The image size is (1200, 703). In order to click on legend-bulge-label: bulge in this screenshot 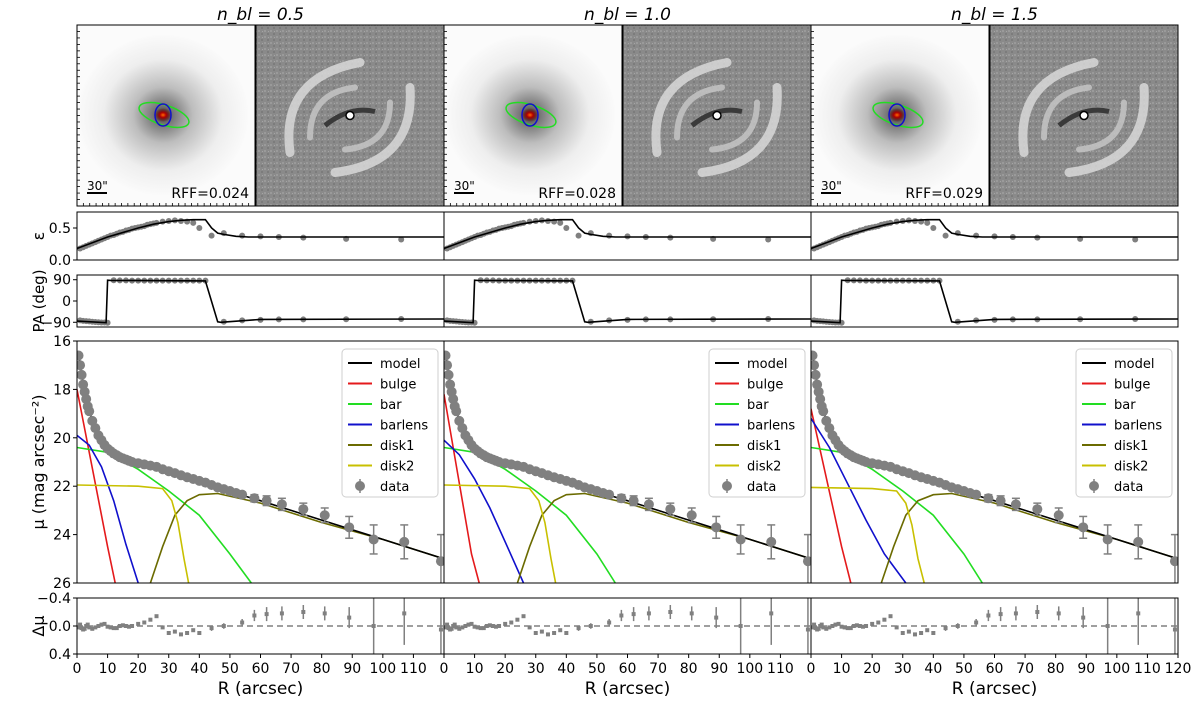, I will do `click(1132, 385)`.